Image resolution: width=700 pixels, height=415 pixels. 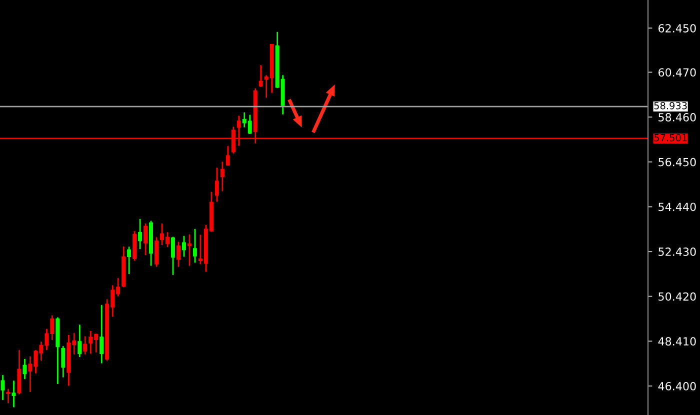 What do you see at coordinates (670, 138) in the screenshot?
I see `ref-line-label: 57.501` at bounding box center [670, 138].